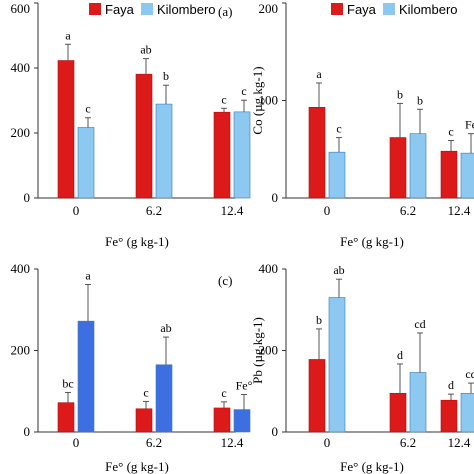 This screenshot has height=474, width=474. Describe the element at coordinates (21, 8) in the screenshot. I see `y-tick-label: 600` at that location.